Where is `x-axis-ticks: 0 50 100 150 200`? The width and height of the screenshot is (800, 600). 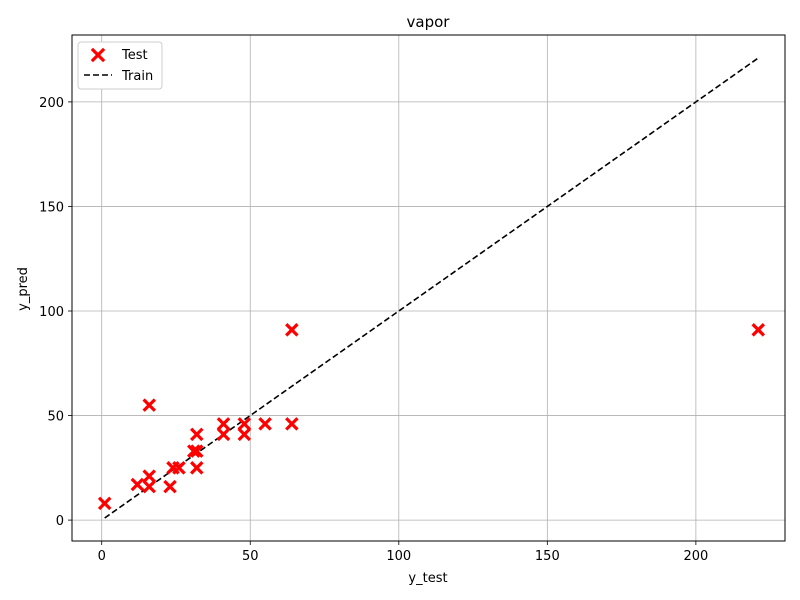
x-axis-ticks: 0 50 100 150 200 is located at coordinates (403, 552).